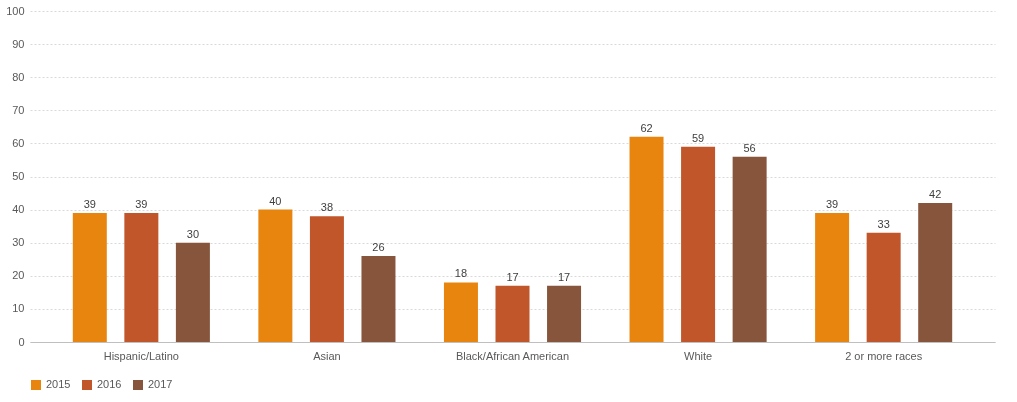 This screenshot has height=402, width=1017. I want to click on y-tick-label: 30, so click(18, 242).